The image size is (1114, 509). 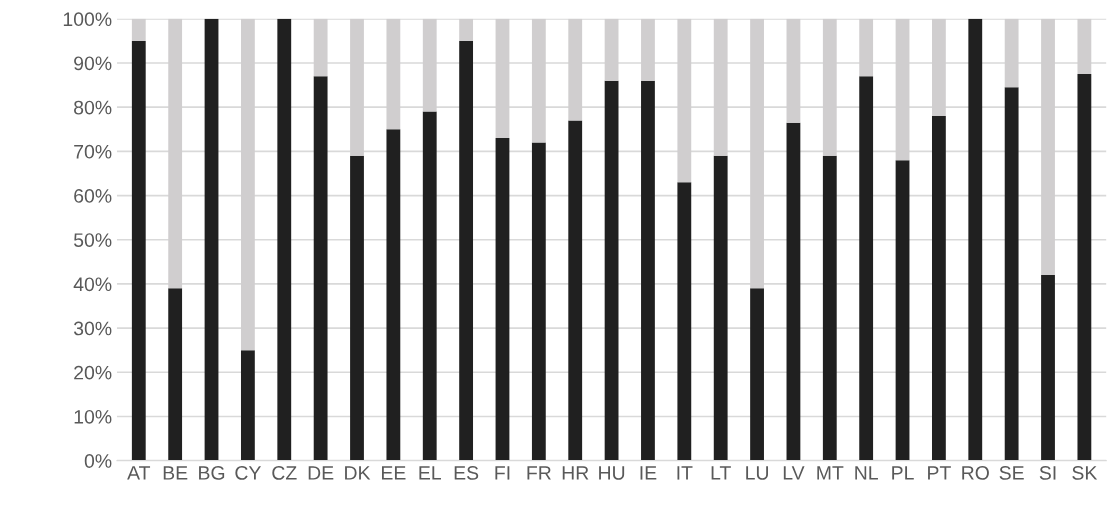 What do you see at coordinates (575, 473) in the screenshot?
I see `x-tick-label: HR` at bounding box center [575, 473].